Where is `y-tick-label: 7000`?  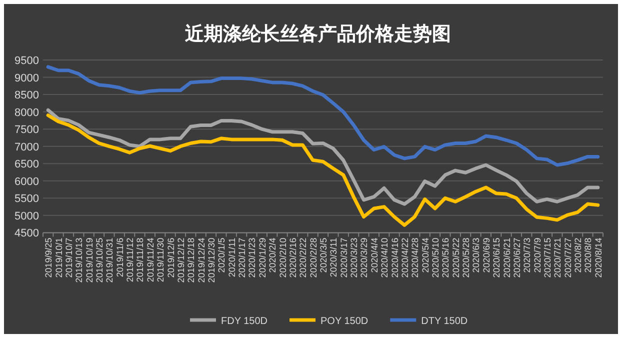 y-tick-label: 7000 is located at coordinates (26, 147).